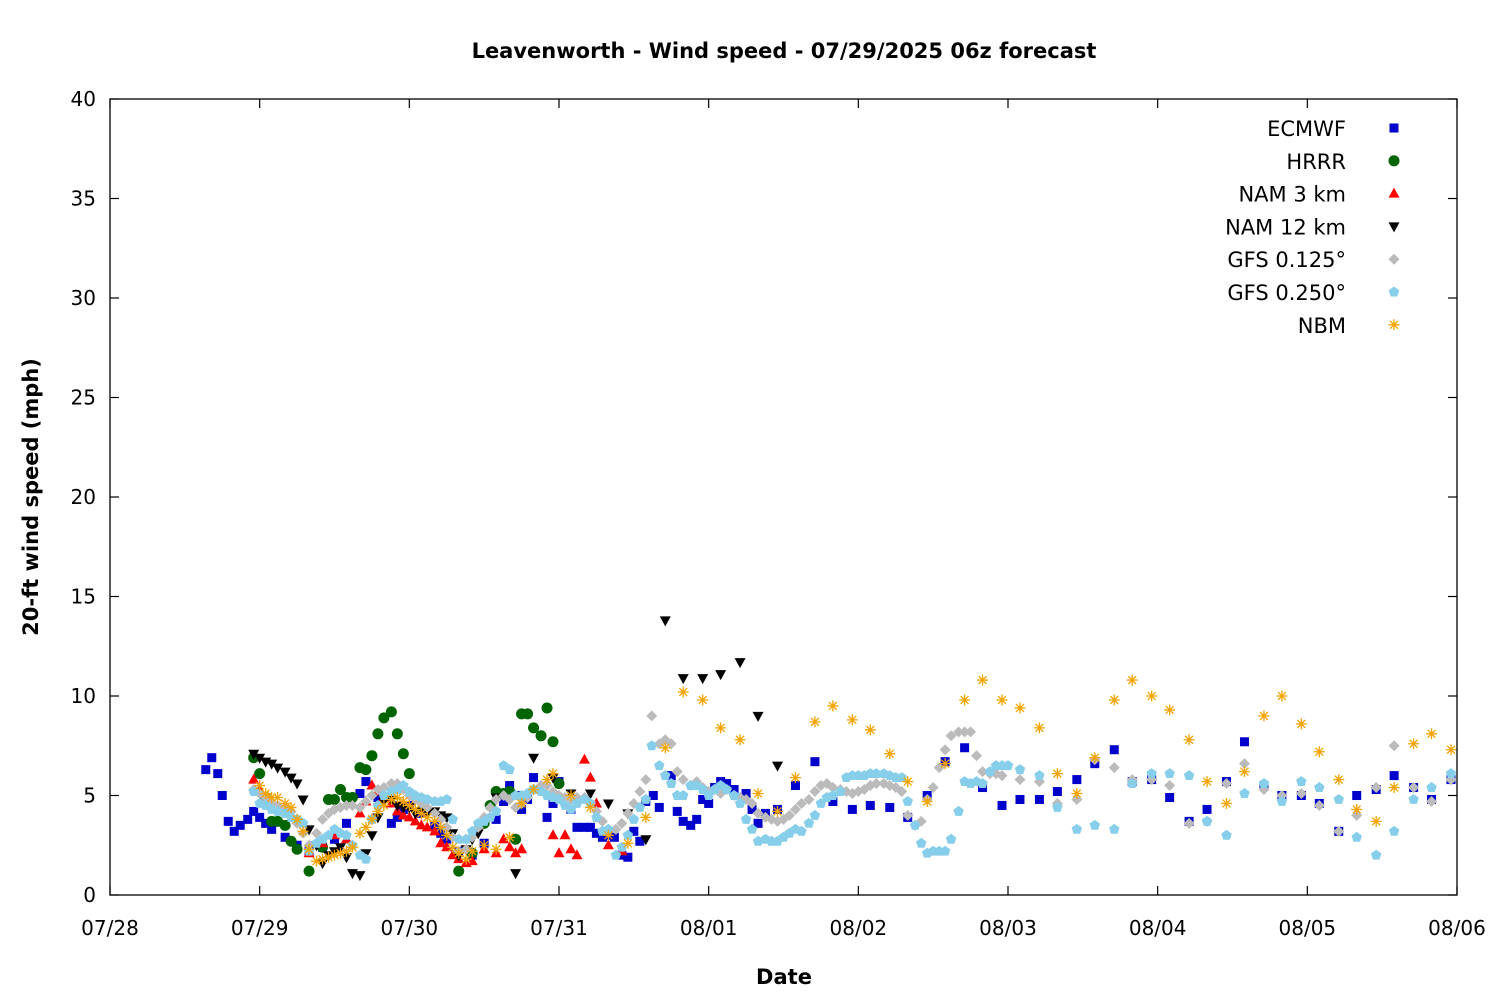 This screenshot has width=1500, height=1000. I want to click on y-axis-title: 20-ft wind speed (mph), so click(31, 497).